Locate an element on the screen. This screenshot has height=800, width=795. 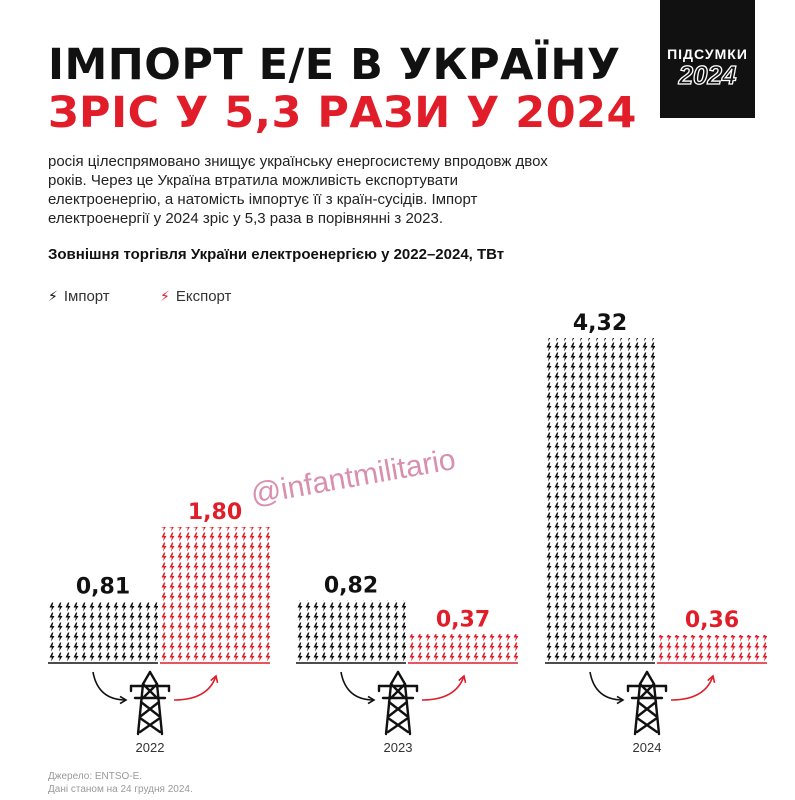
import-arrow-2024 is located at coordinates (606, 686).